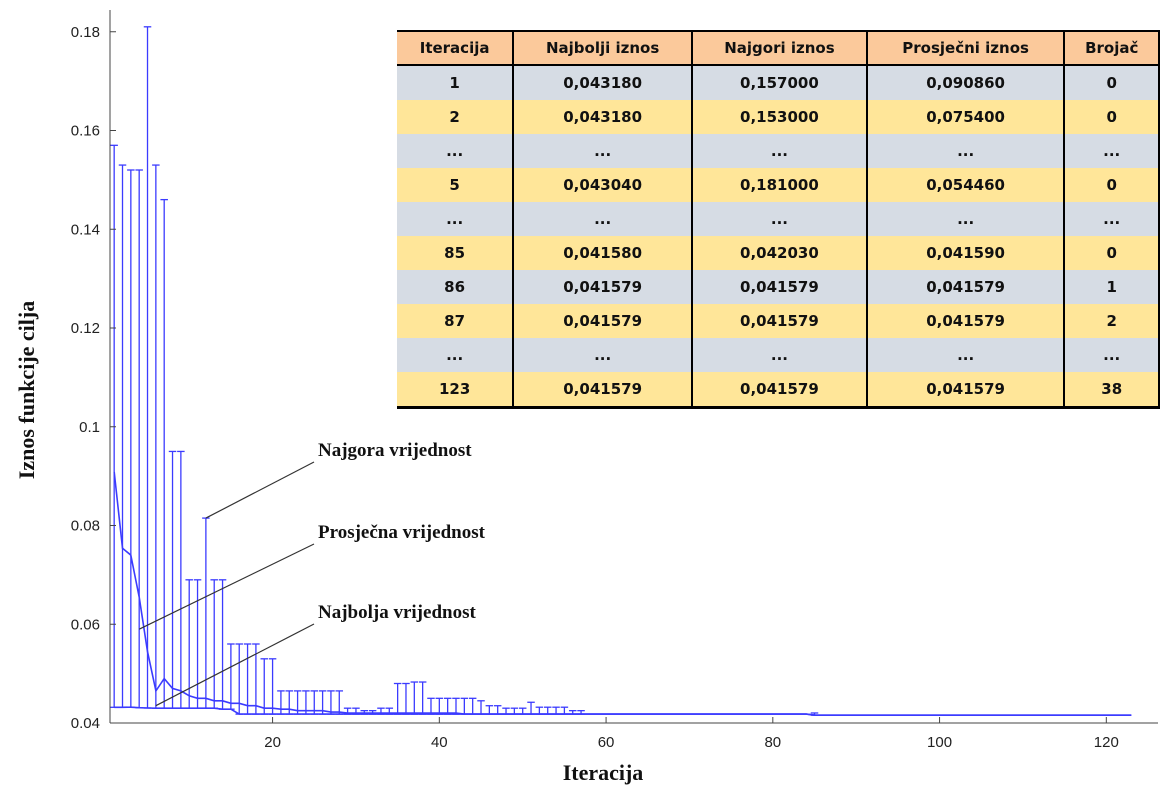 The height and width of the screenshot is (787, 1165). I want to click on table-cell: 5, so click(456, 185).